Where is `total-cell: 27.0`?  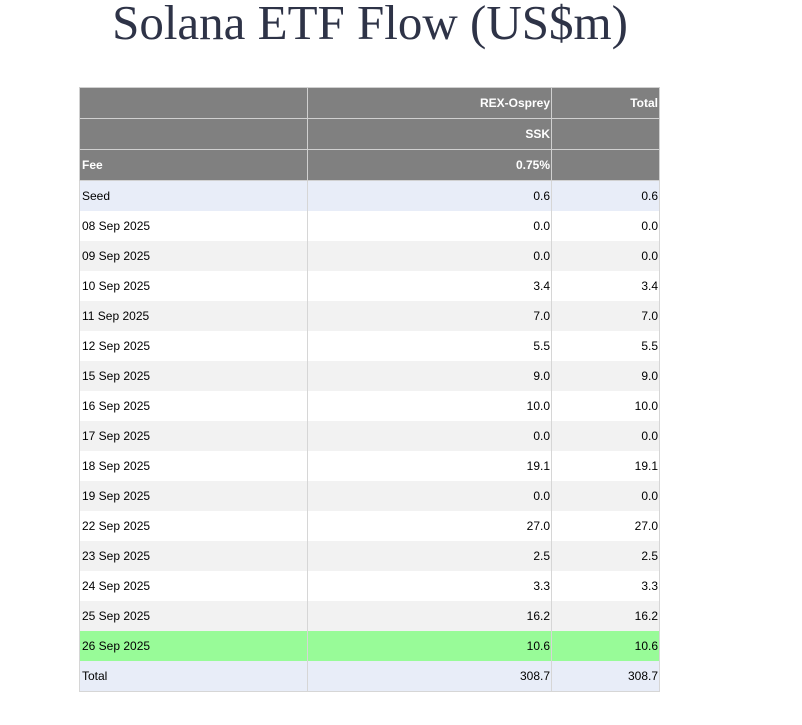 total-cell: 27.0 is located at coordinates (605, 526).